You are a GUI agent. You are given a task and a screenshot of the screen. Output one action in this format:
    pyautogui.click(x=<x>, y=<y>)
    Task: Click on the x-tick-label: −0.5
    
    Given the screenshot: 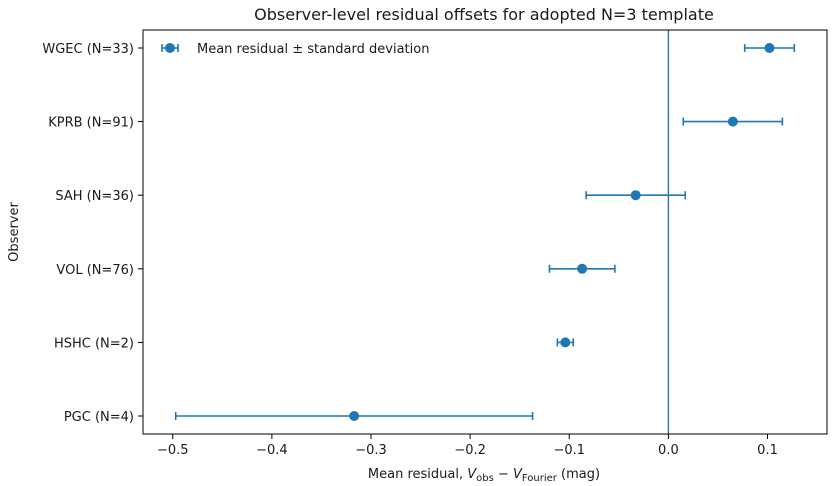 What is the action you would take?
    pyautogui.click(x=173, y=450)
    